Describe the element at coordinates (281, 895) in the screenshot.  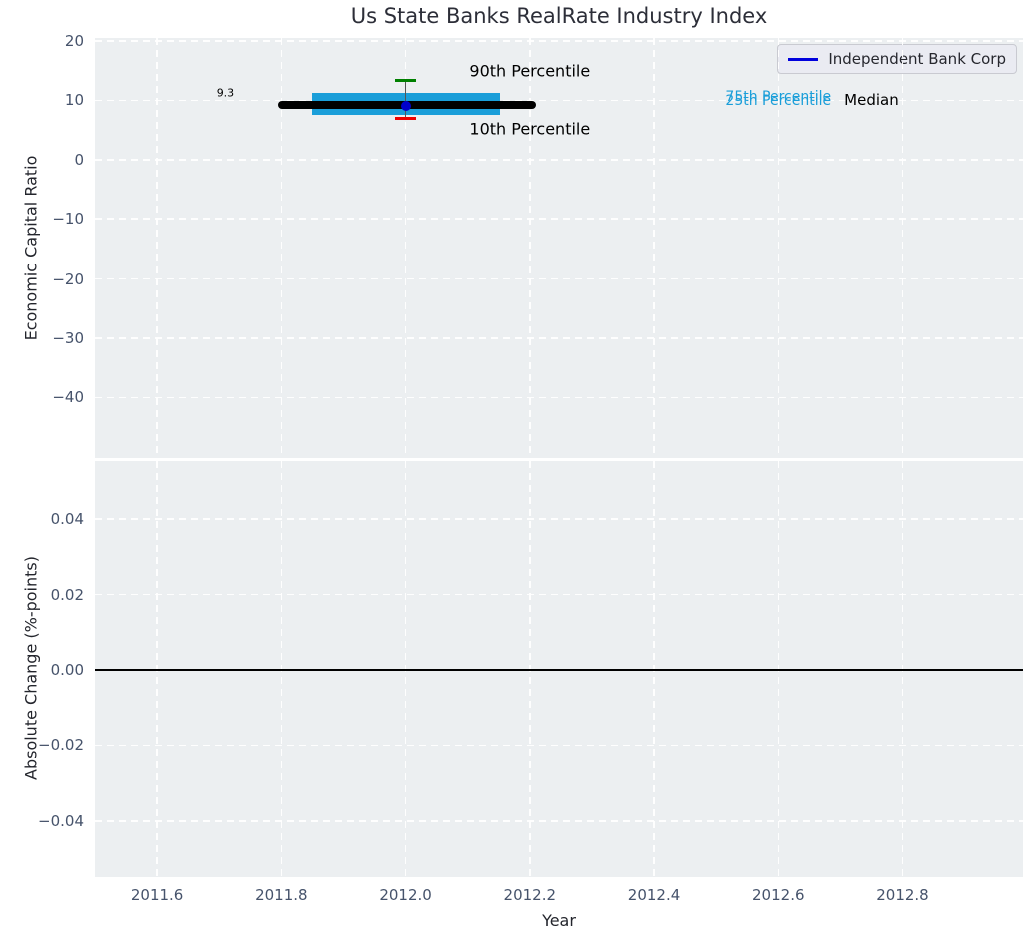
I see `x-tick-label: 2011.8` at that location.